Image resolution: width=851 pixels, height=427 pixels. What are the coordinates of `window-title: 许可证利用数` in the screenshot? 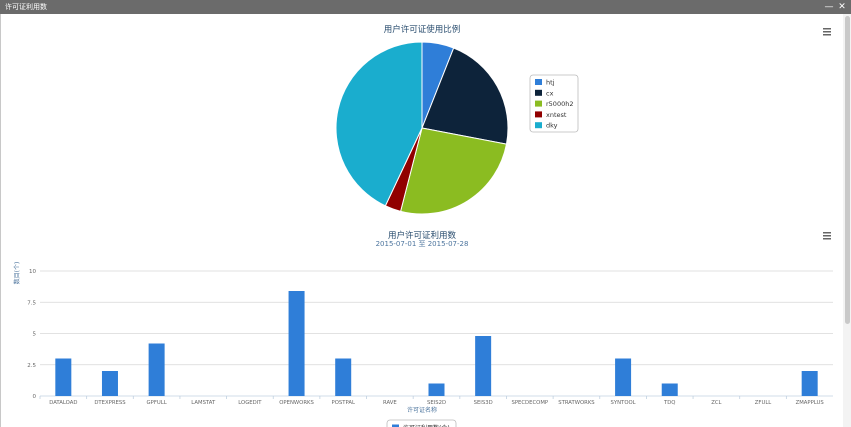 It's located at (26, 7).